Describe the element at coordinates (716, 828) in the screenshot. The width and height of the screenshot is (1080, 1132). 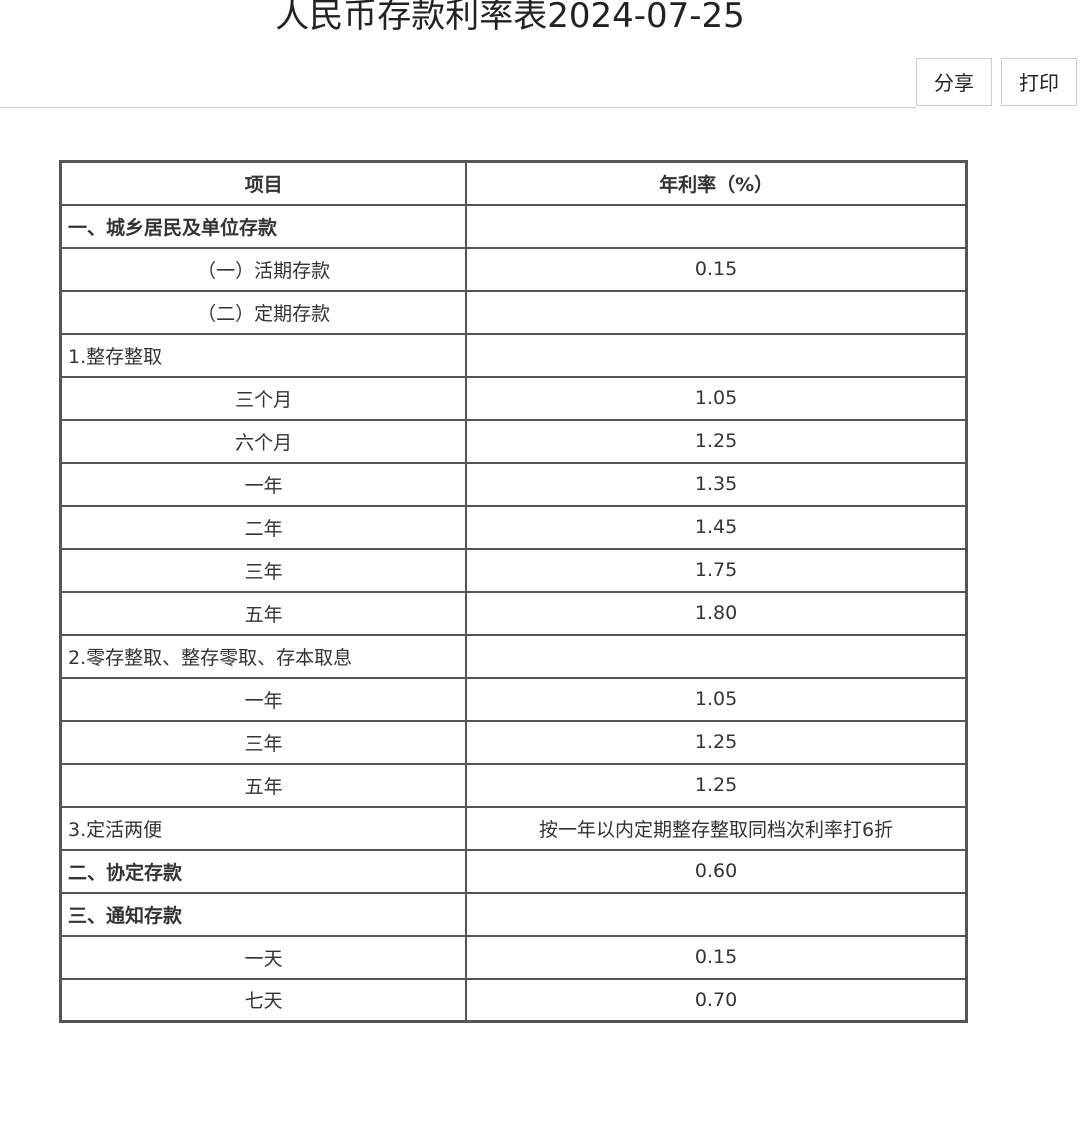
I see `rate-cell: 按一年以内定期整存整取同档次利率打6折` at that location.